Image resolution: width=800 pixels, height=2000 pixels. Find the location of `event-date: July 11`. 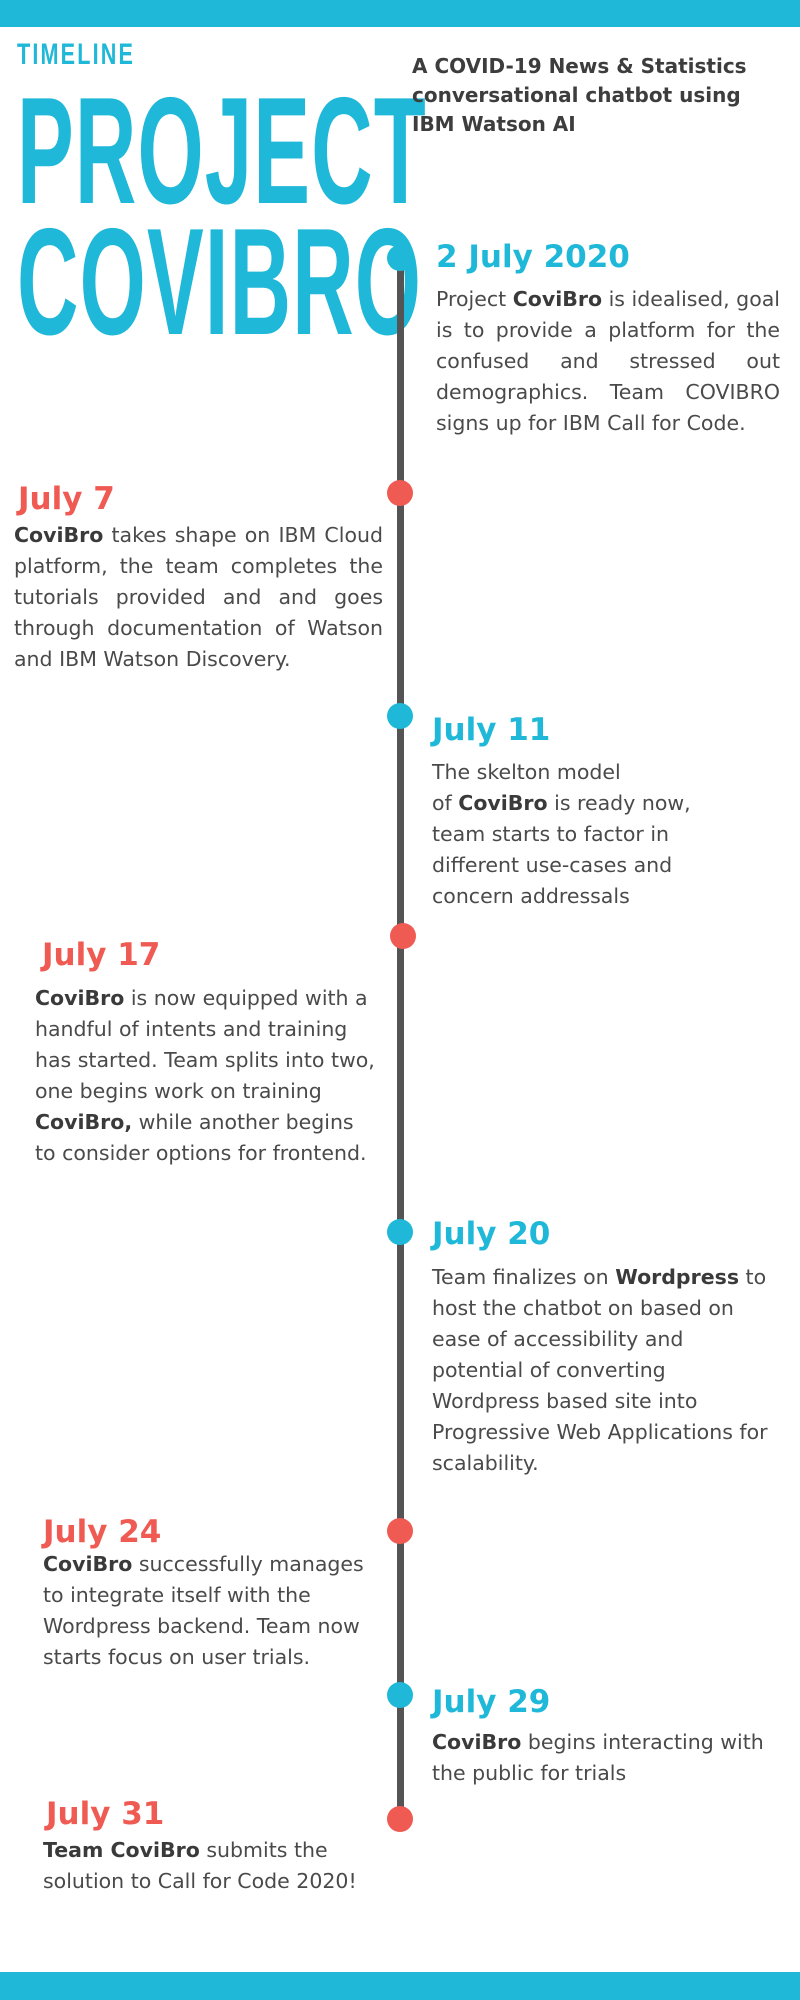

event-date: July 11 is located at coordinates (491, 730).